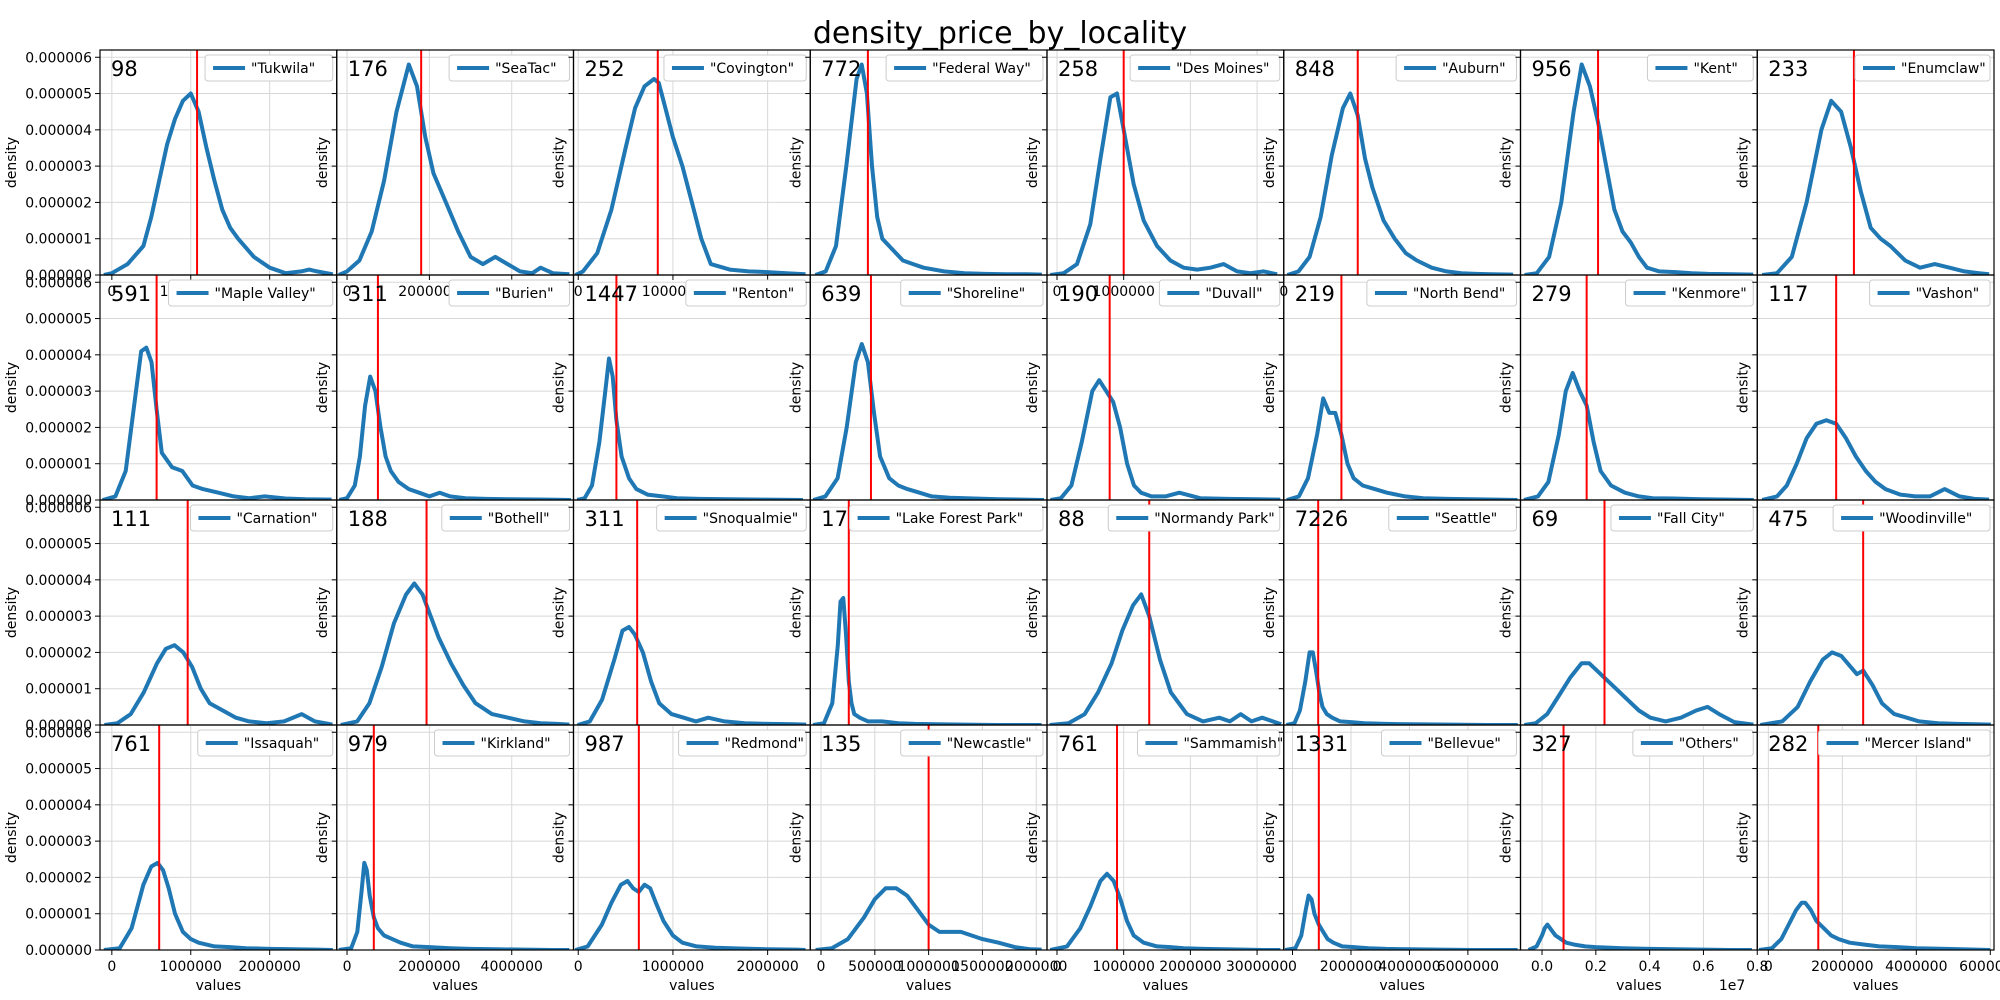  Describe the element at coordinates (1545, 519) in the screenshot. I see `count-label: 69` at that location.